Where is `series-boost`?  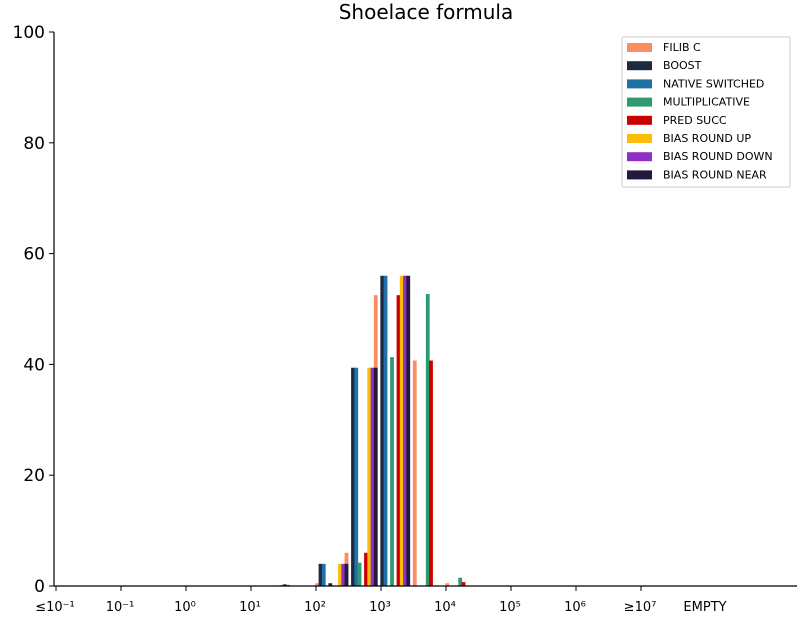
series-boost is located at coordinates (333, 430).